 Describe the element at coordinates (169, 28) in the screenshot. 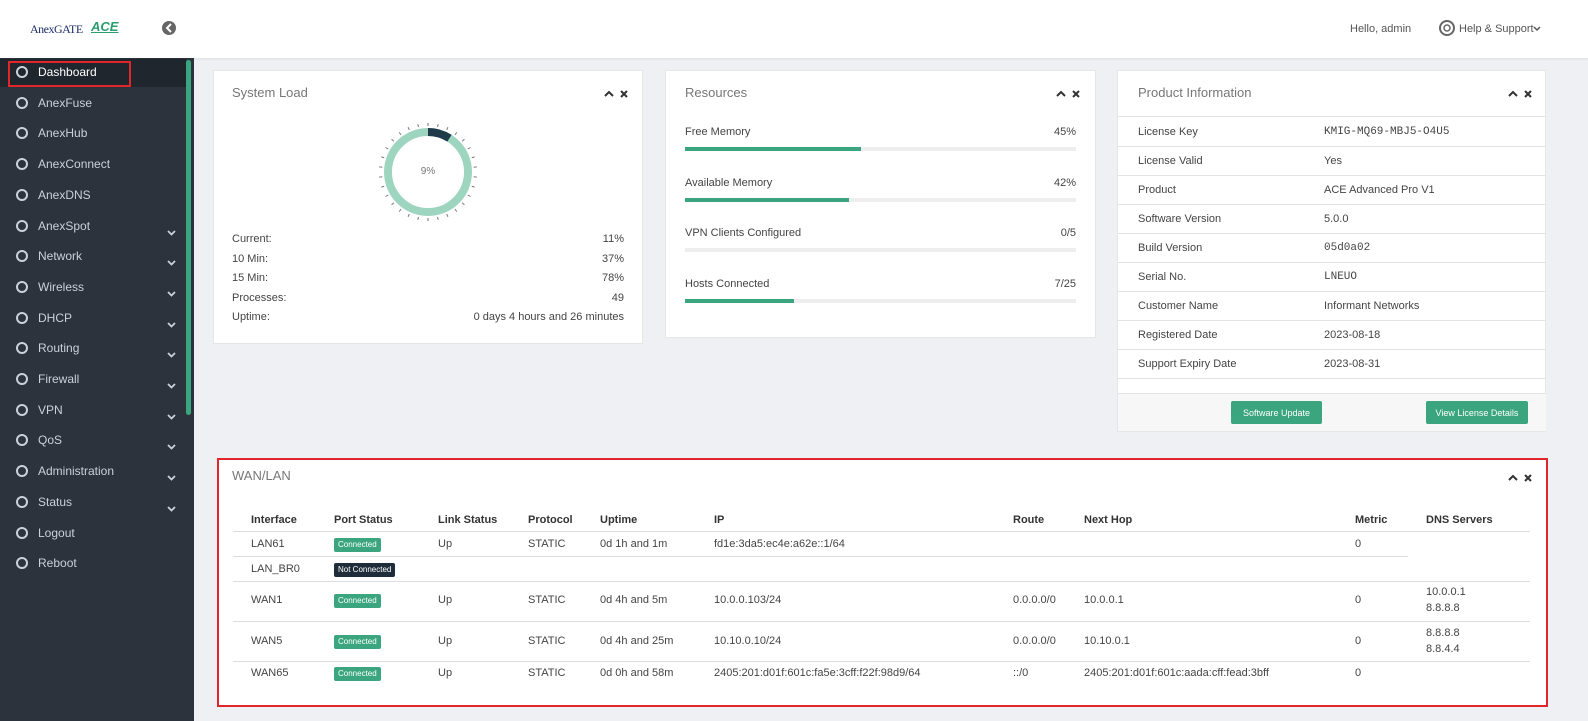

I see `back-icon` at that location.